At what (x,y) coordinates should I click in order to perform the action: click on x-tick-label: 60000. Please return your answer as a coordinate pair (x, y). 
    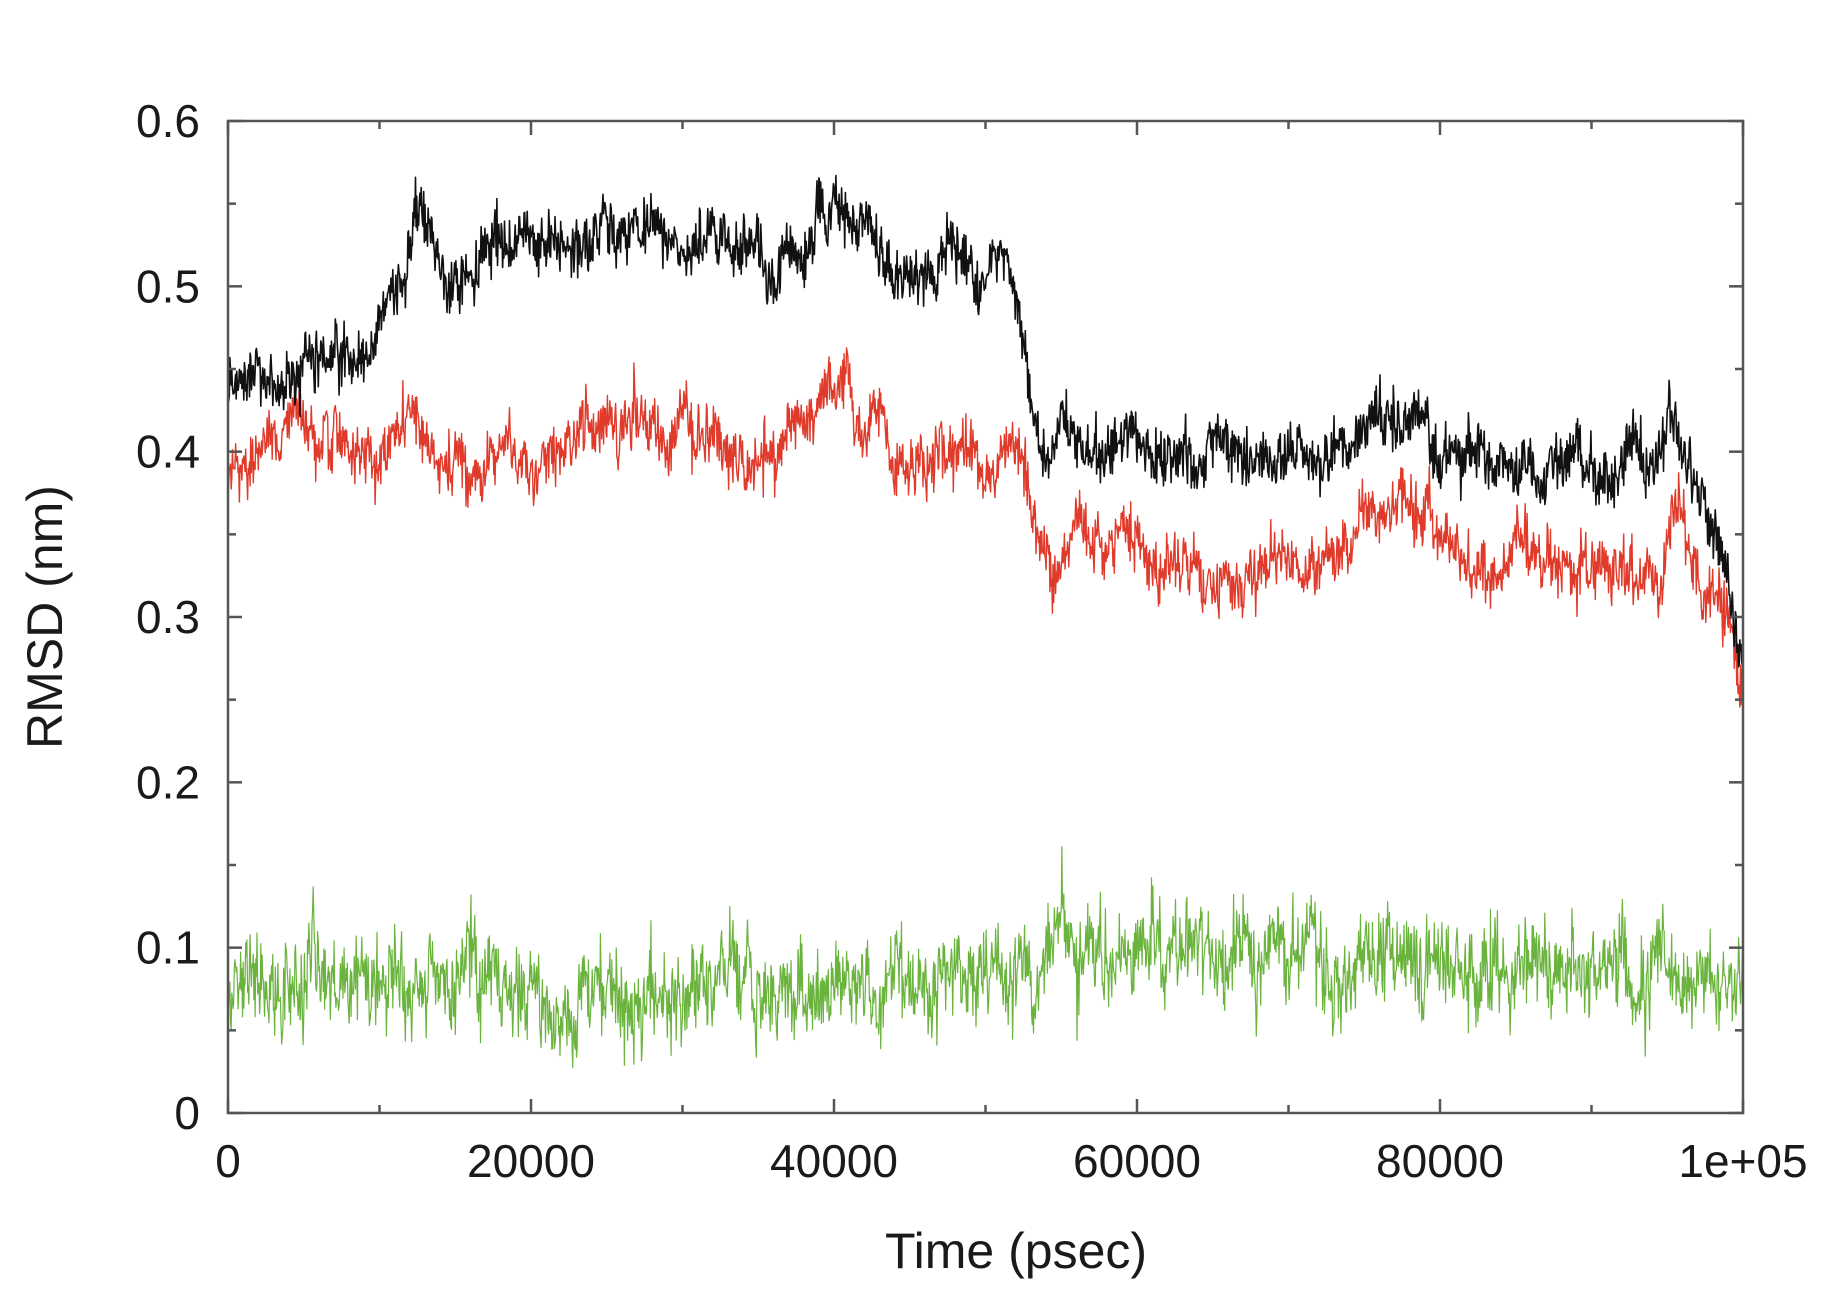
    Looking at the image, I should click on (1137, 1161).